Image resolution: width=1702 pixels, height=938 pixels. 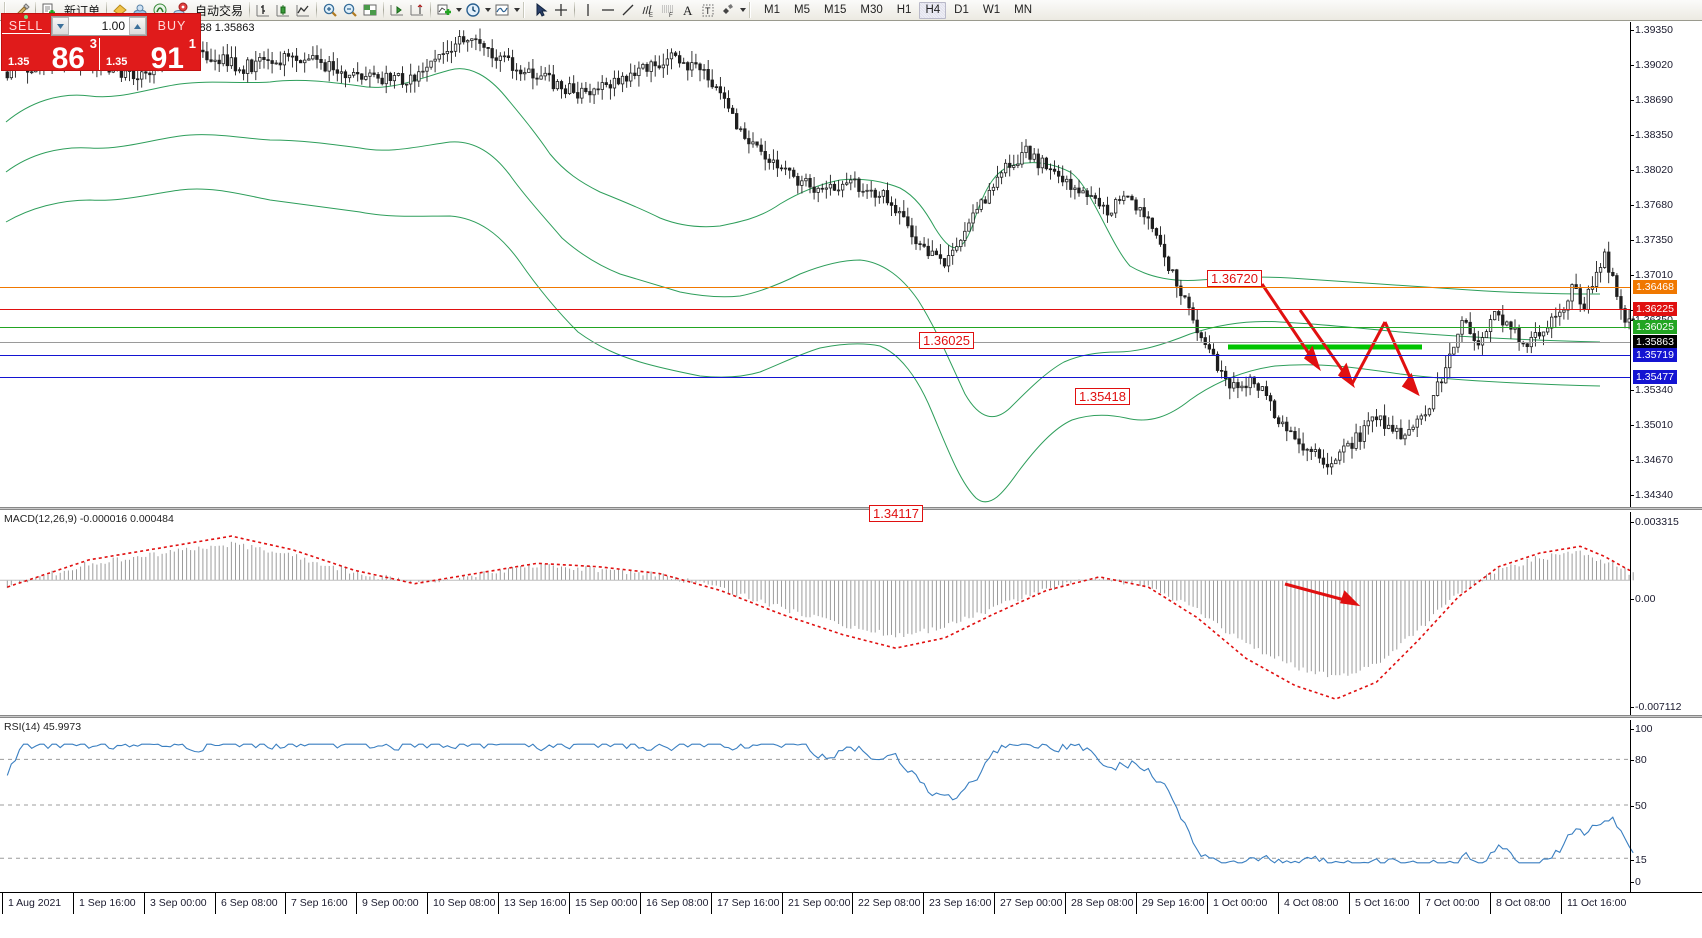 I want to click on one-click-trading-panel: SELL 1.00 BUY 1.35 86 3 1.35 91 1, so click(x=101, y=44).